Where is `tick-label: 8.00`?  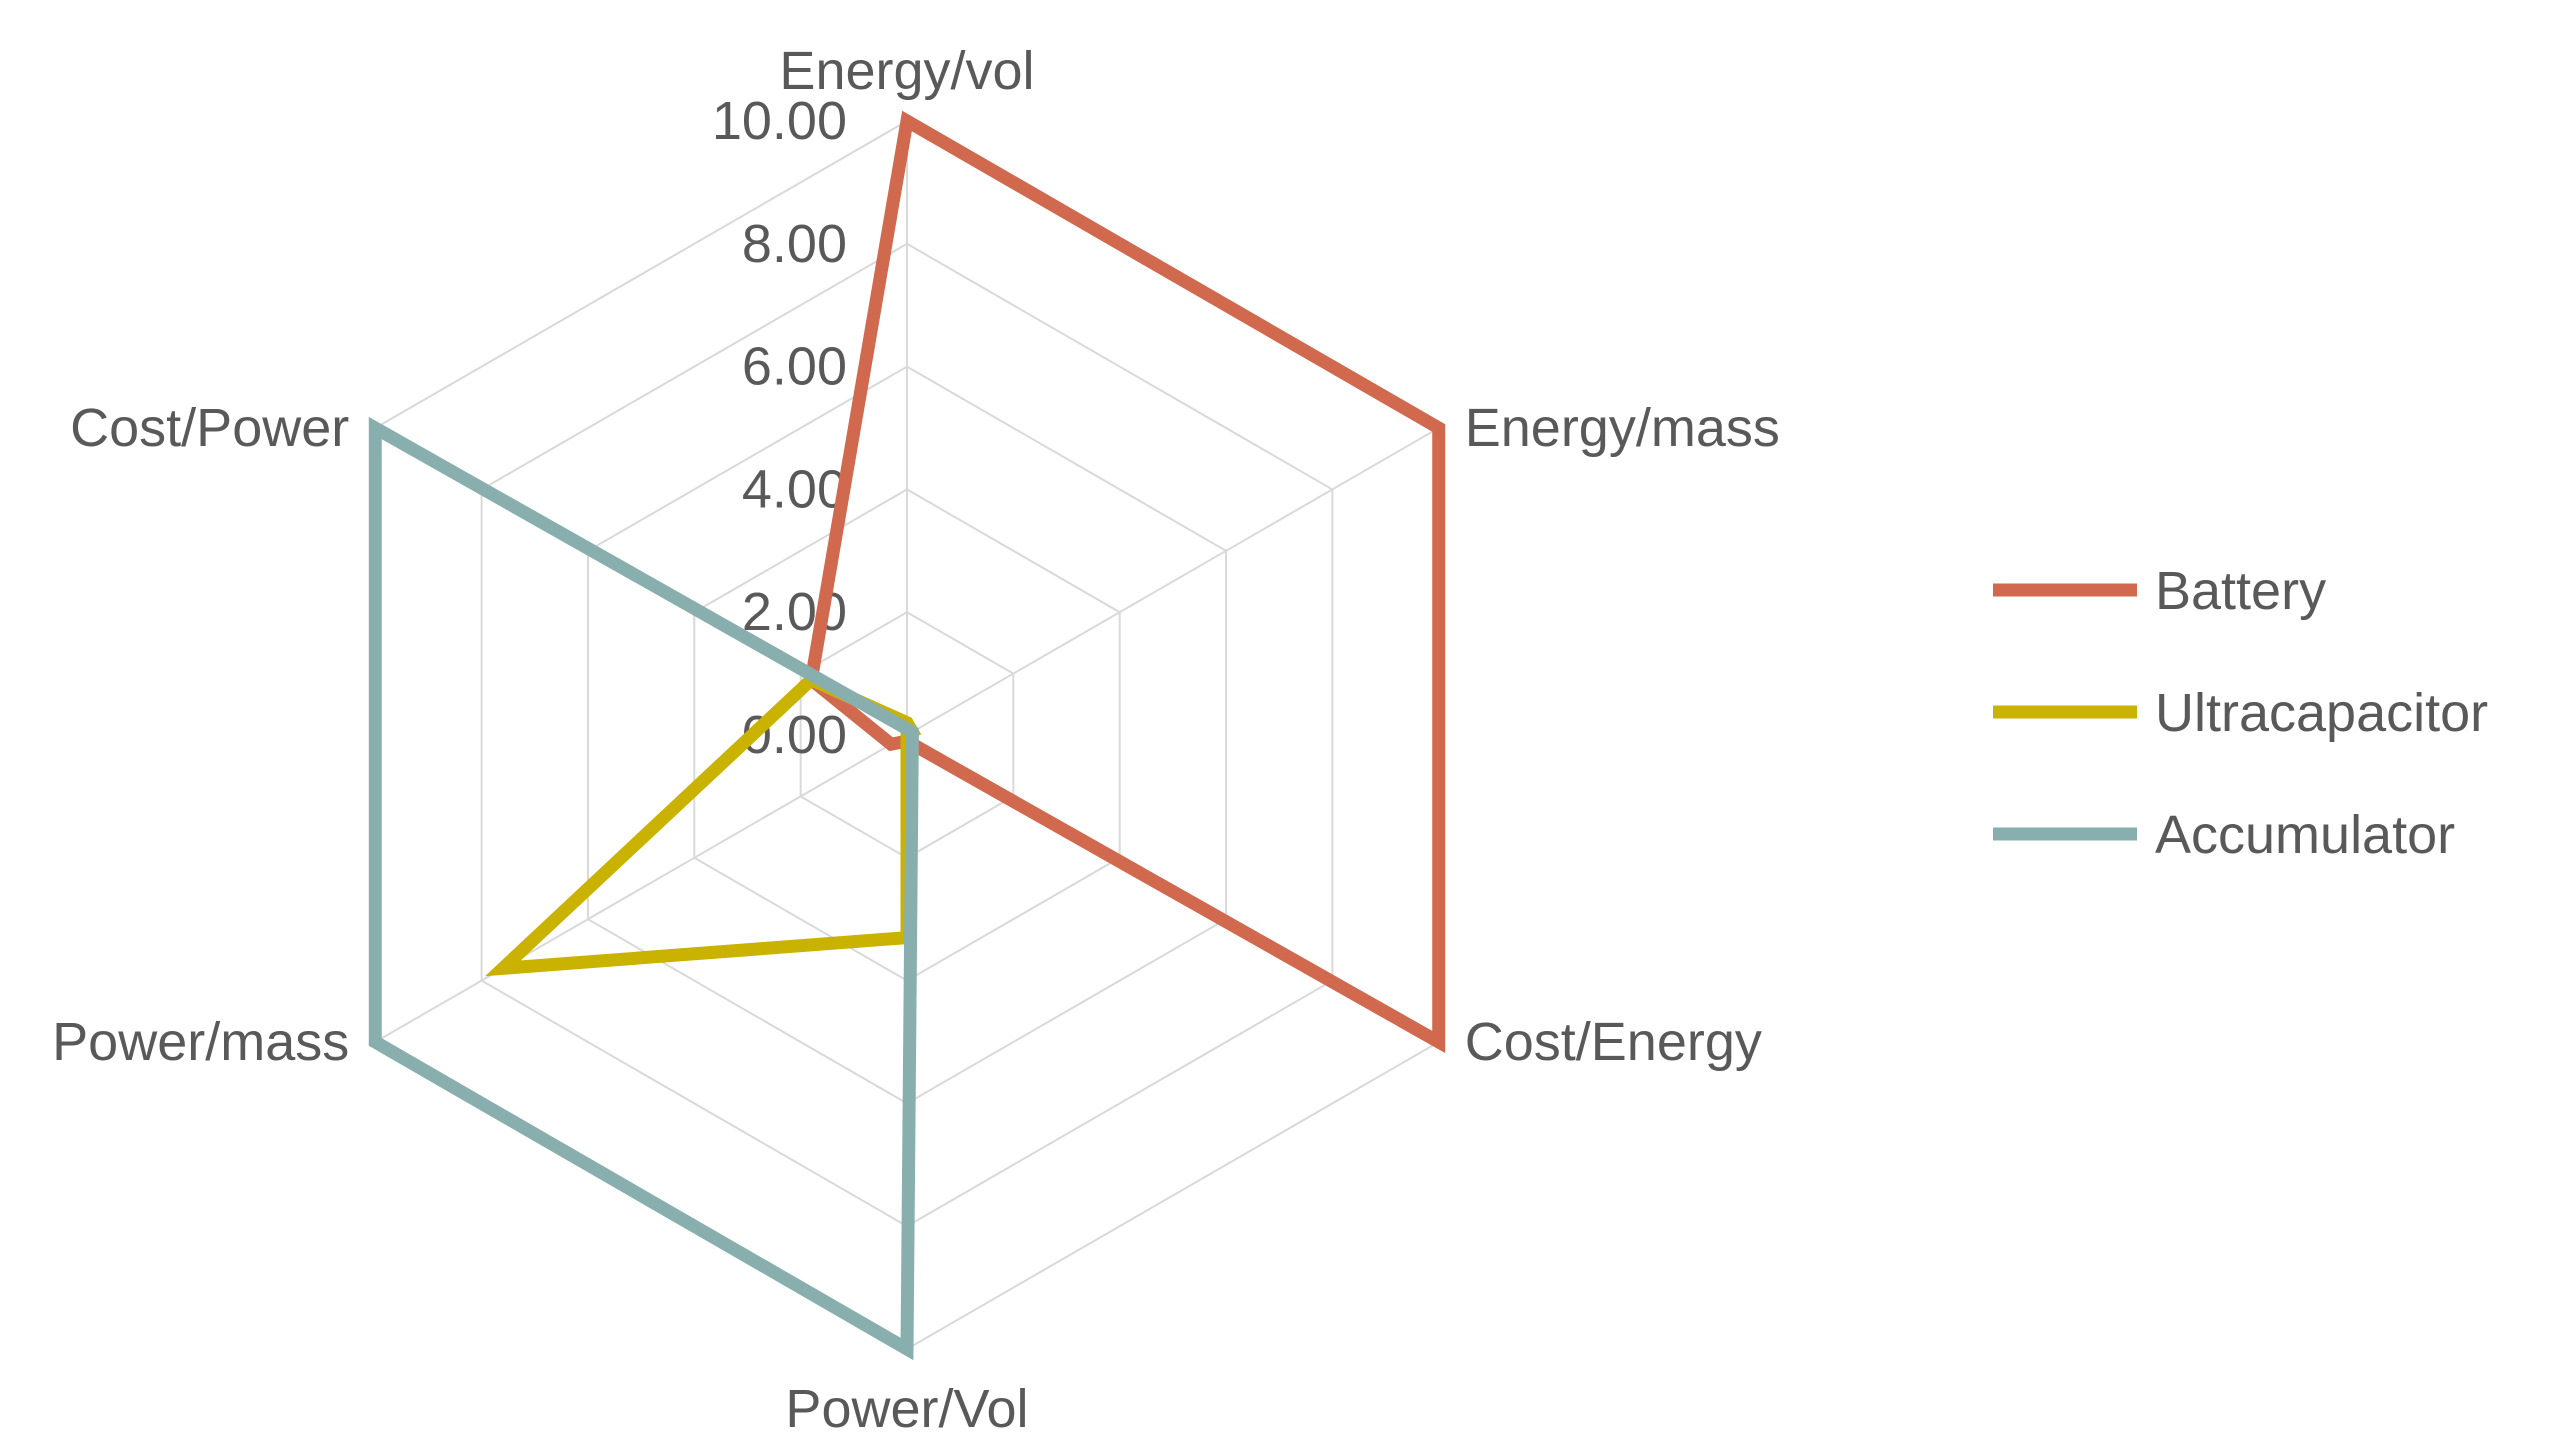 tick-label: 8.00 is located at coordinates (794, 244).